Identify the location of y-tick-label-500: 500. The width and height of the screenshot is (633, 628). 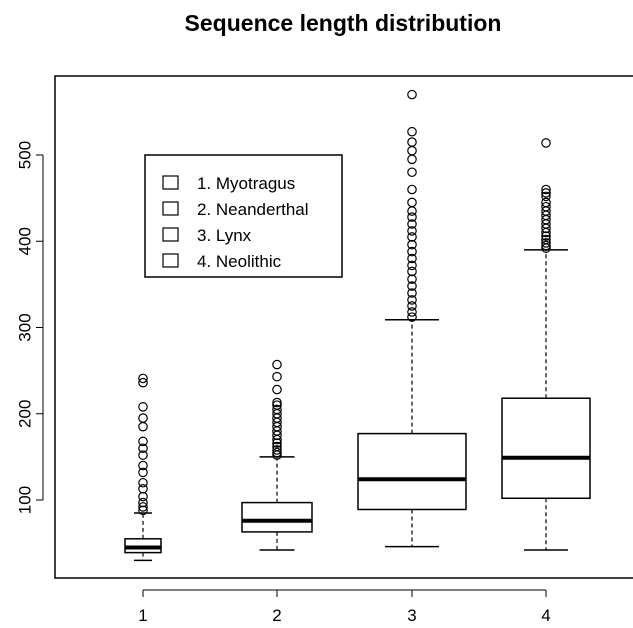
(24, 155).